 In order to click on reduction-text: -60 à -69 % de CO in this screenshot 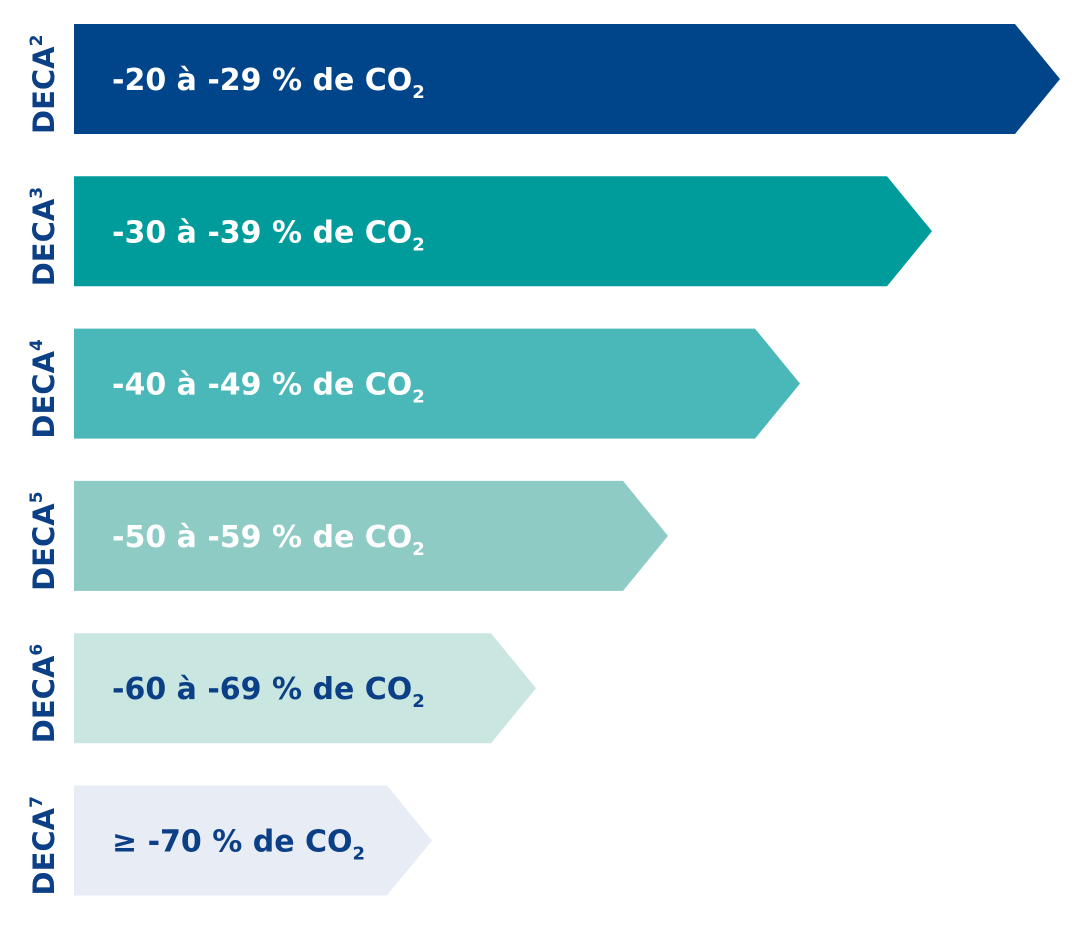, I will do `click(262, 689)`.